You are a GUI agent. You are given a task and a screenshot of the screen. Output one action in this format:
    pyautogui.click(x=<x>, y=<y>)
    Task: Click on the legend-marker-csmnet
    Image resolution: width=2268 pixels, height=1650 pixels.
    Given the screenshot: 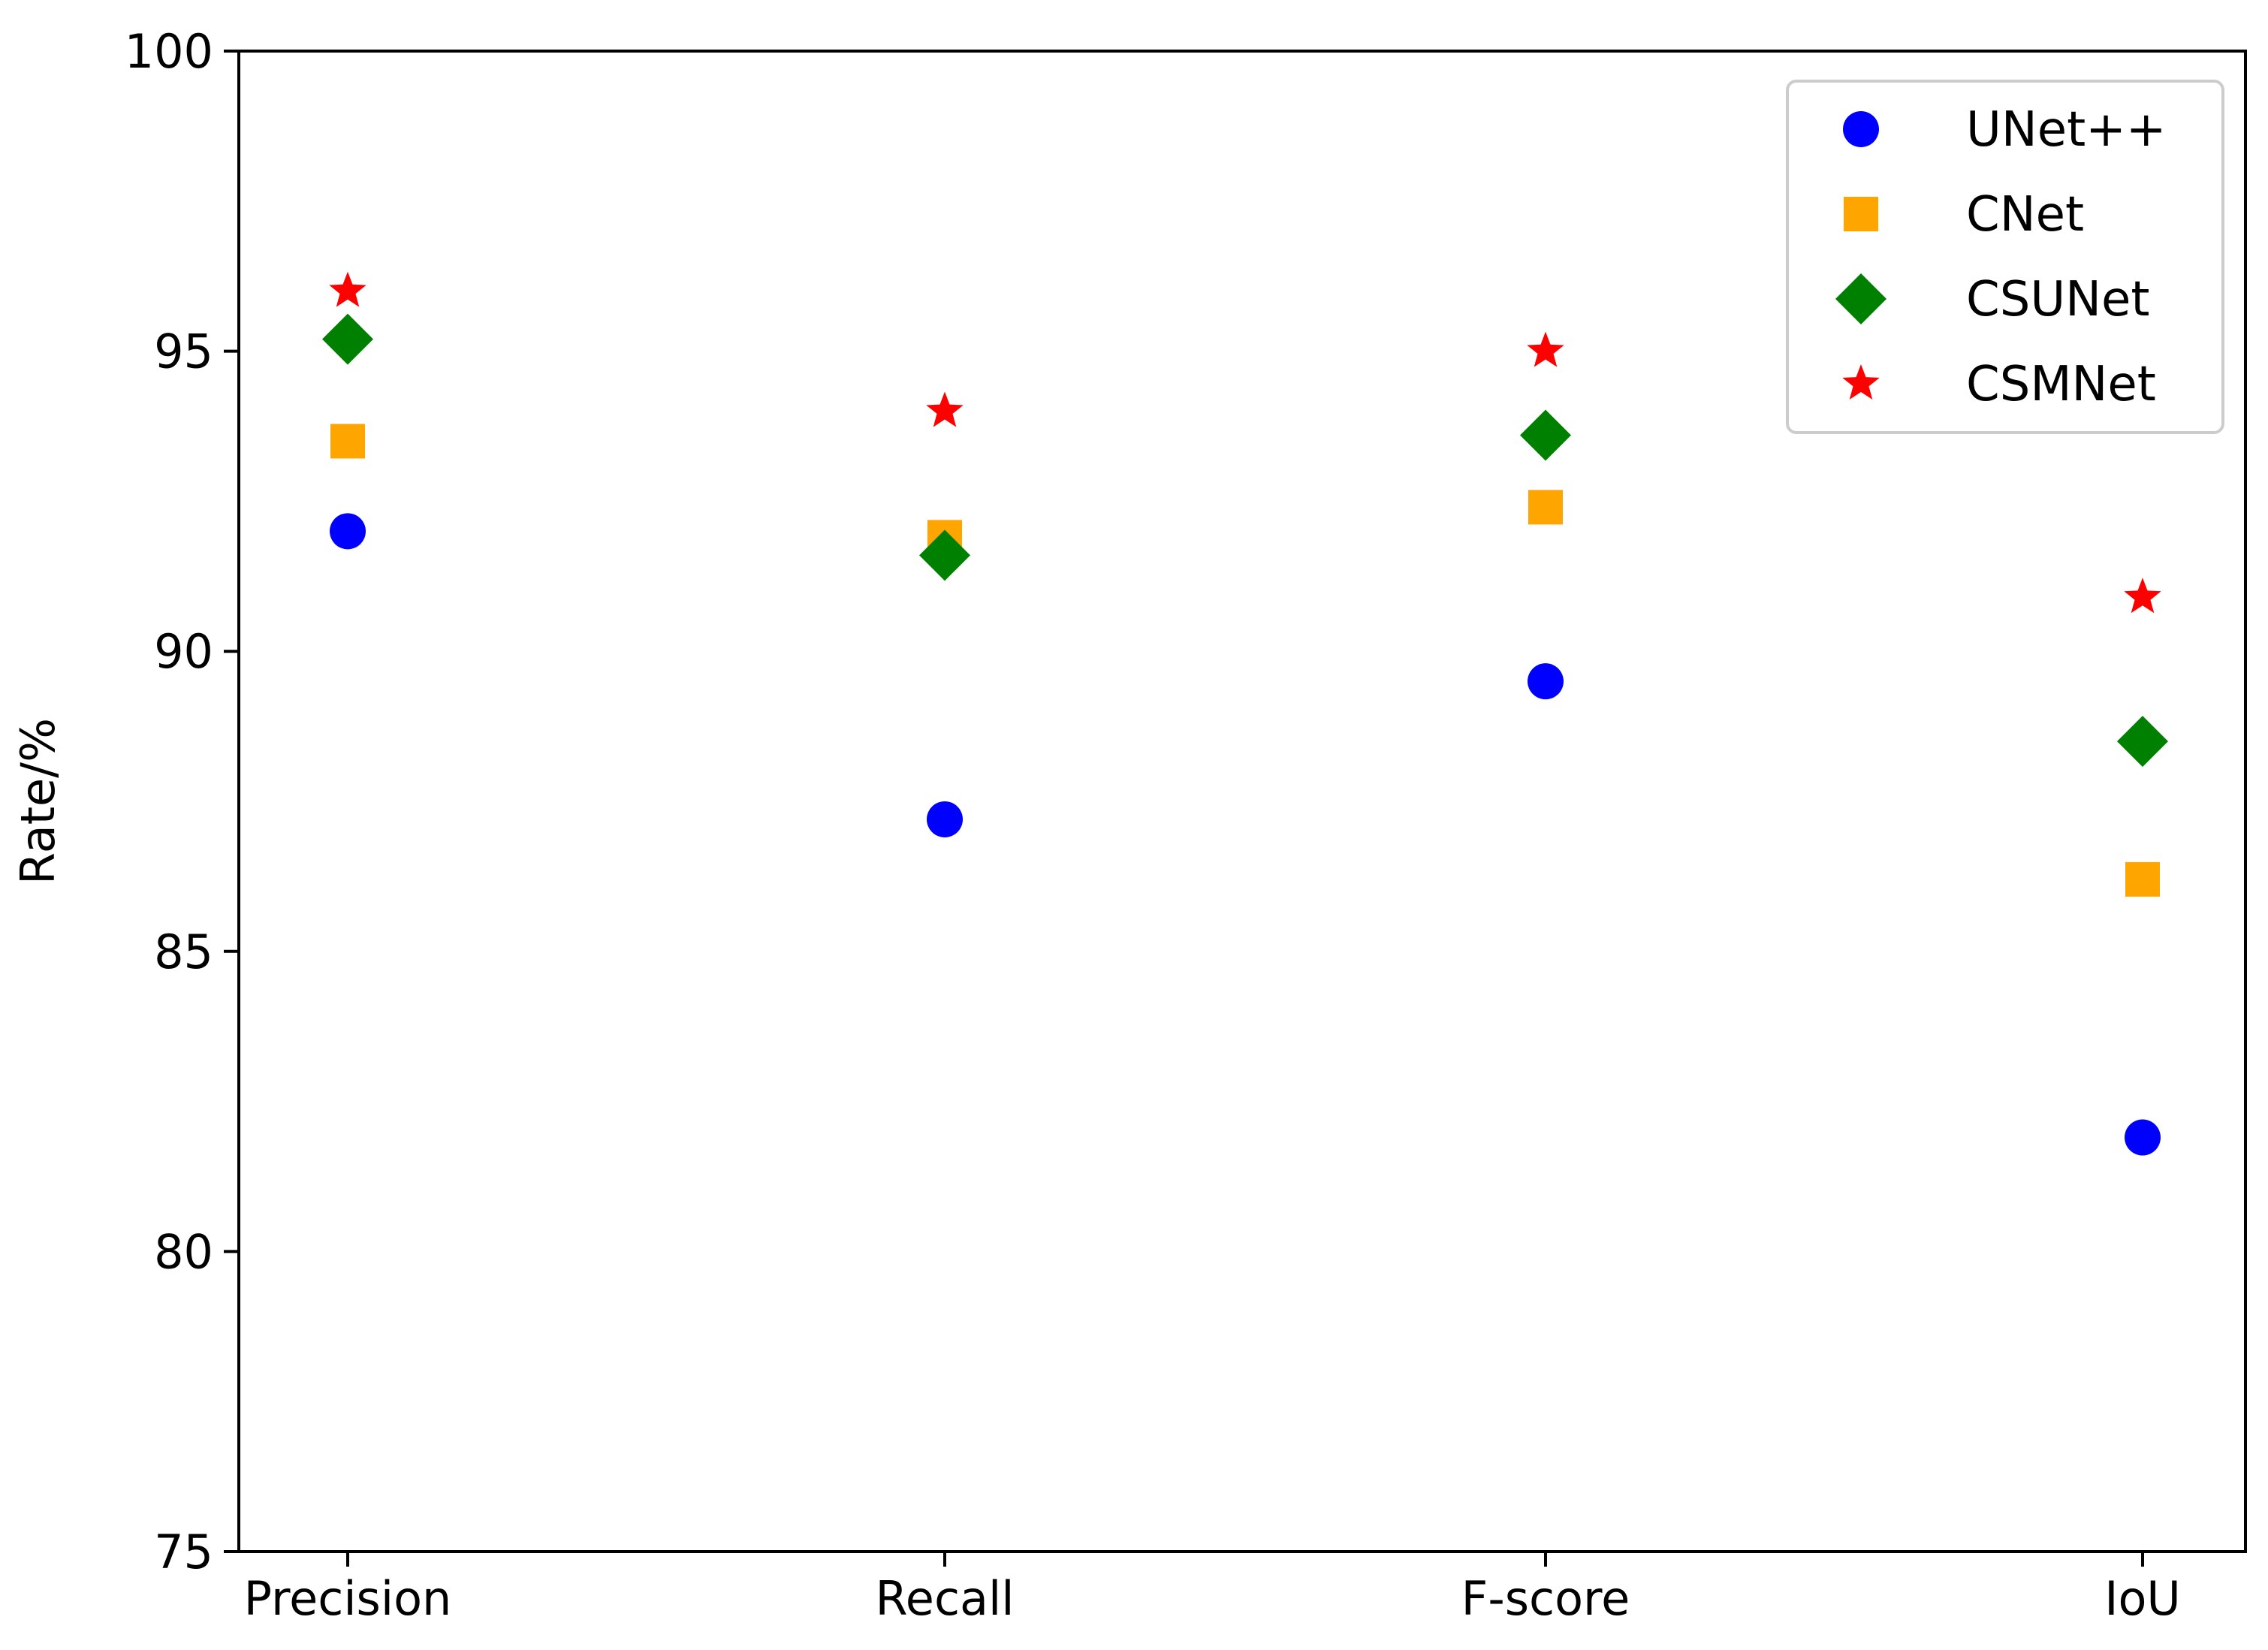 What is the action you would take?
    pyautogui.click(x=1861, y=382)
    